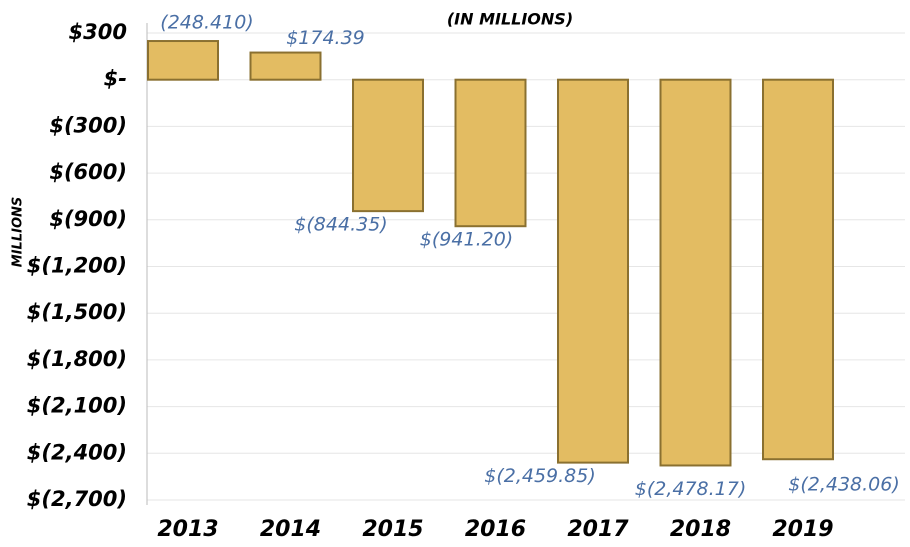 The height and width of the screenshot is (547, 910). What do you see at coordinates (206, 23) in the screenshot?
I see `value-label: (248.410)` at bounding box center [206, 23].